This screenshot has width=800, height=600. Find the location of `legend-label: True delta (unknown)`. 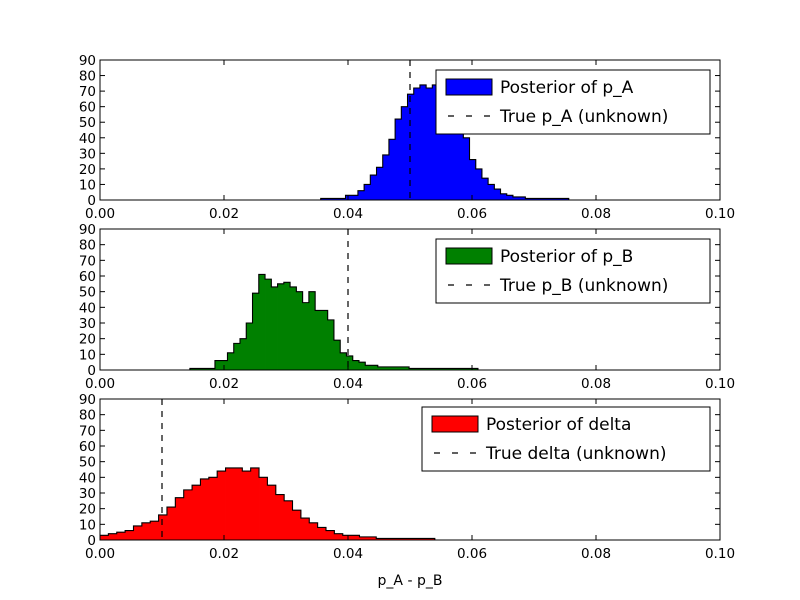

legend-label: True delta (unknown) is located at coordinates (575, 454).